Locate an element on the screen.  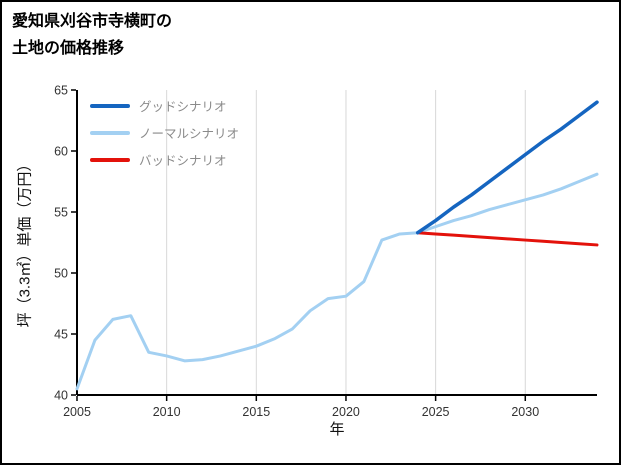
x-tick-label: 2020 is located at coordinates (346, 412).